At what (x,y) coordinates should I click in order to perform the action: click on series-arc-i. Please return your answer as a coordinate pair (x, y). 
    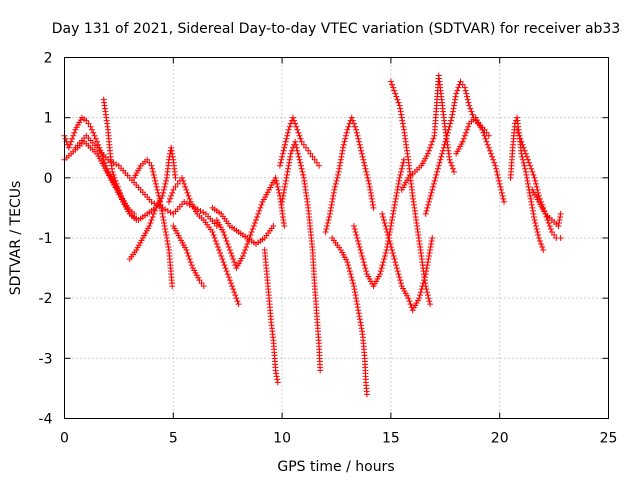
    Looking at the image, I should click on (250, 223).